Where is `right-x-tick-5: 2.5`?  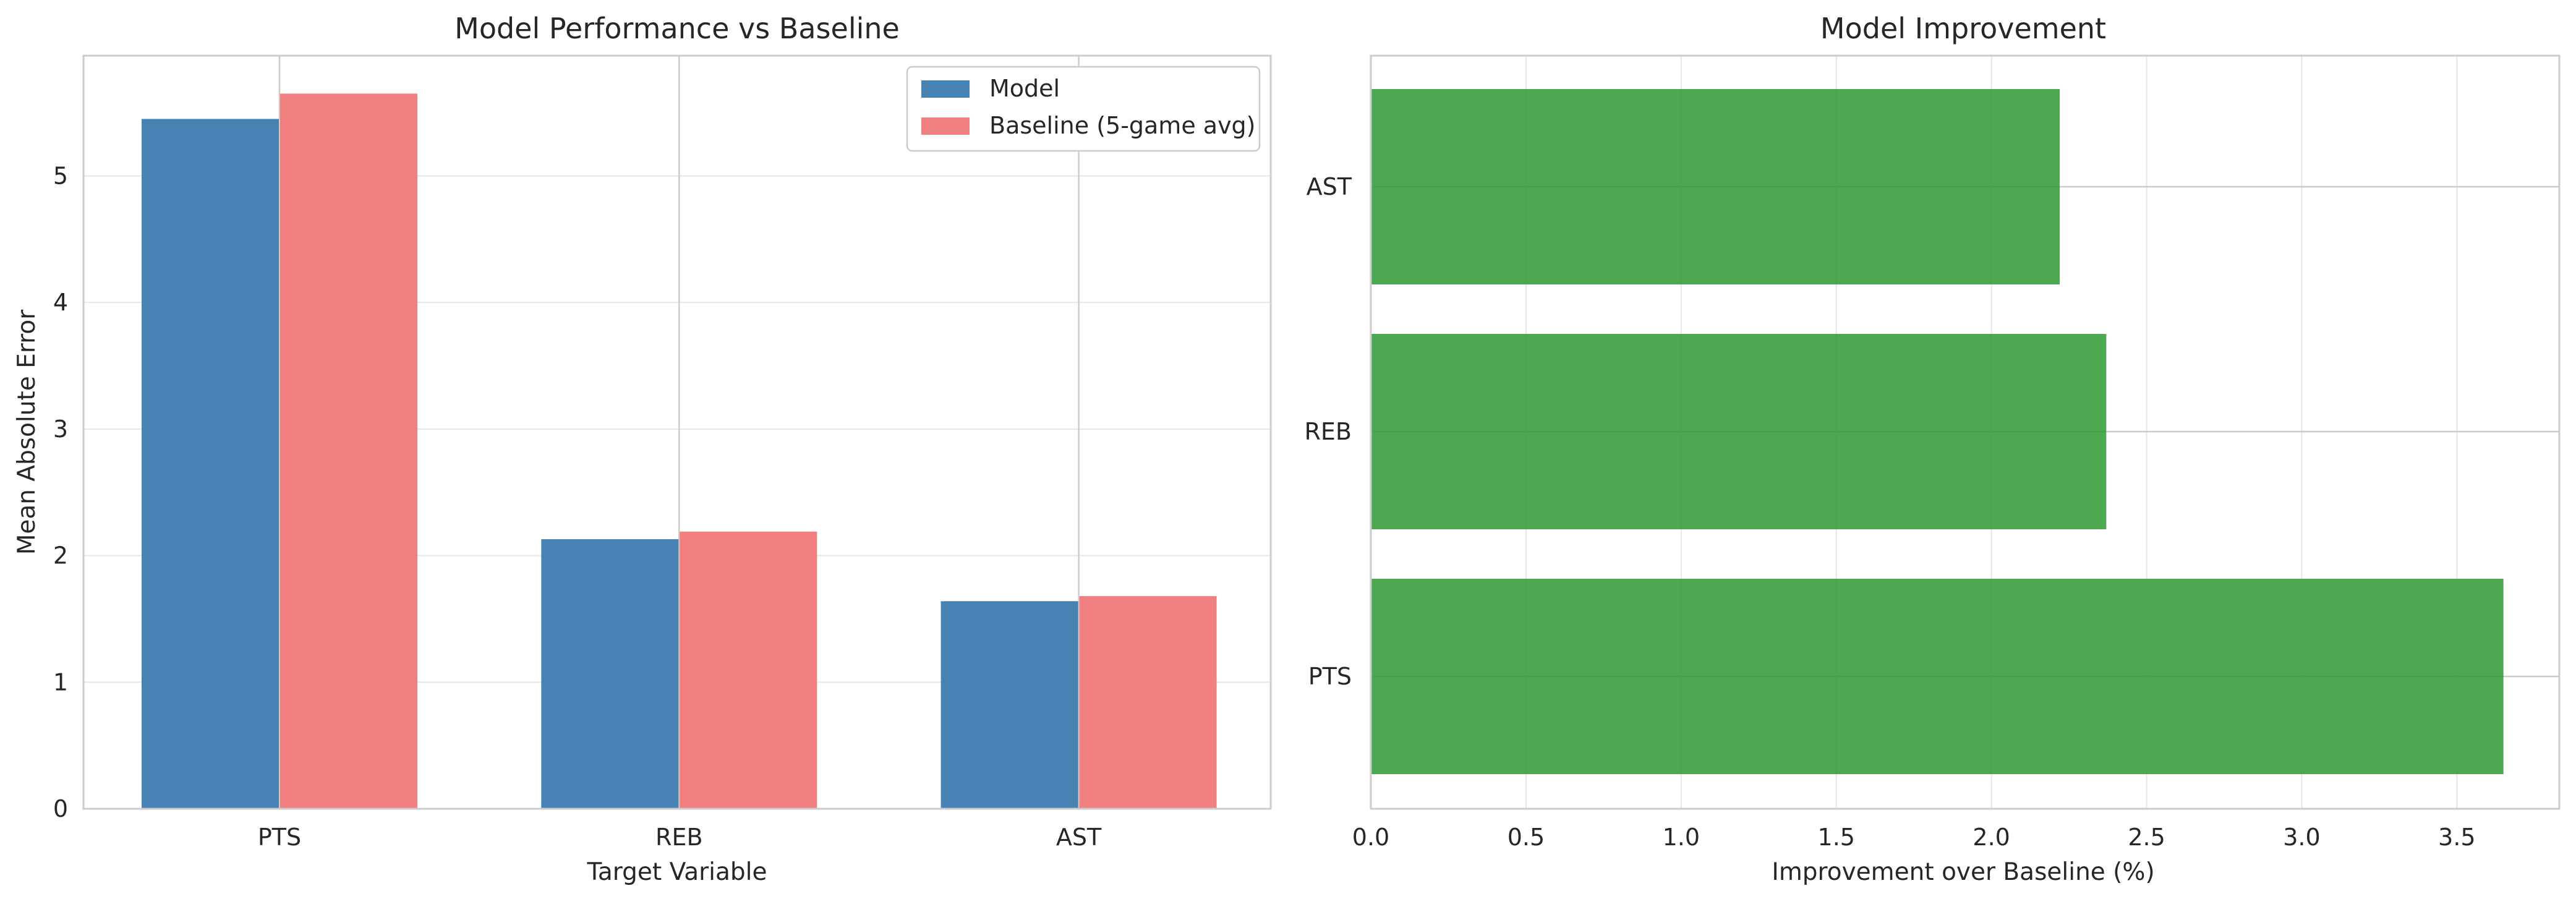
right-x-tick-5: 2.5 is located at coordinates (2146, 838).